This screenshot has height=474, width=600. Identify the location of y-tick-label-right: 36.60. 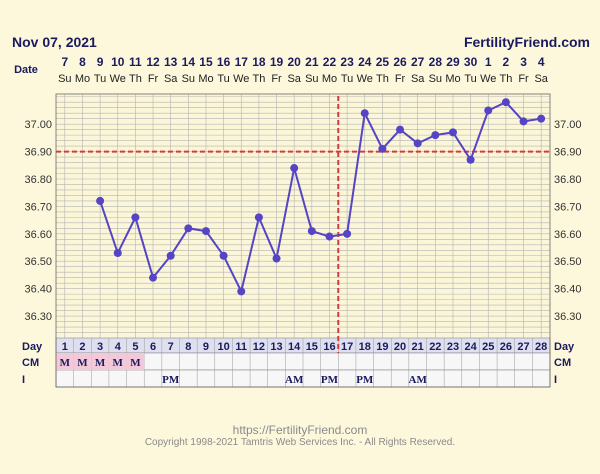
(568, 235).